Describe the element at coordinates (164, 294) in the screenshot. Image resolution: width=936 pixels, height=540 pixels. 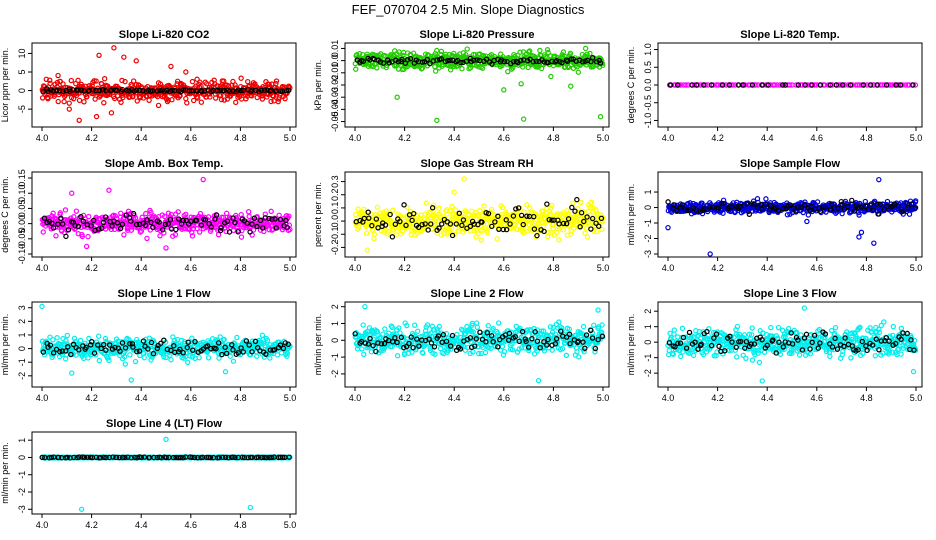
I see `panel-title: Slope Line 1 Flow` at that location.